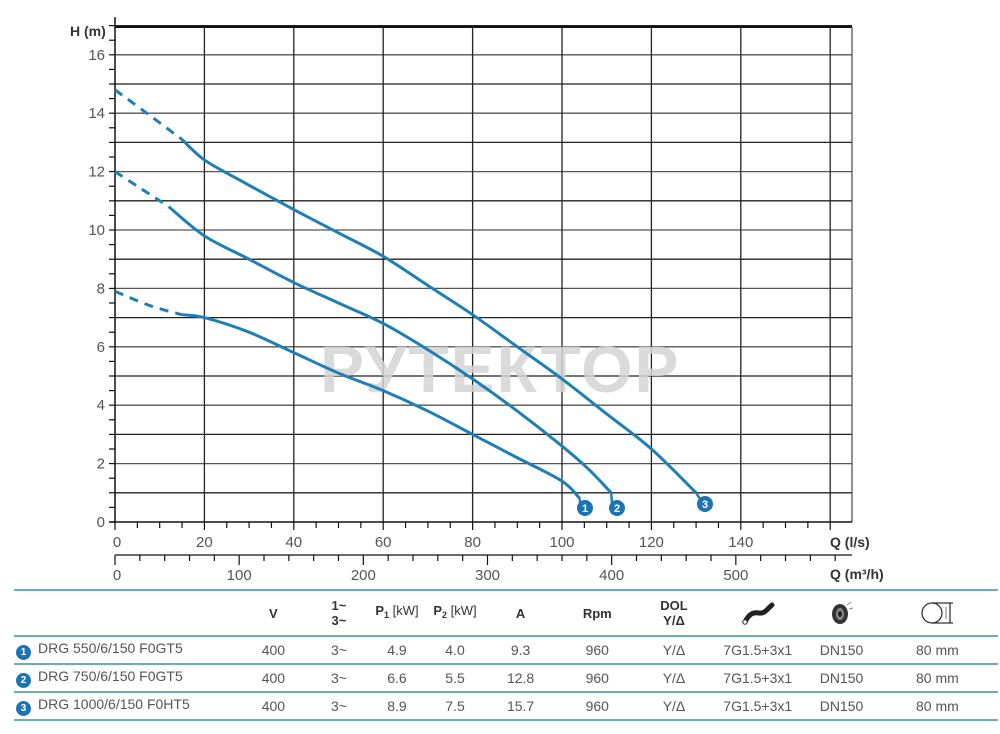  I want to click on y-tick-label: 10, so click(96, 230).